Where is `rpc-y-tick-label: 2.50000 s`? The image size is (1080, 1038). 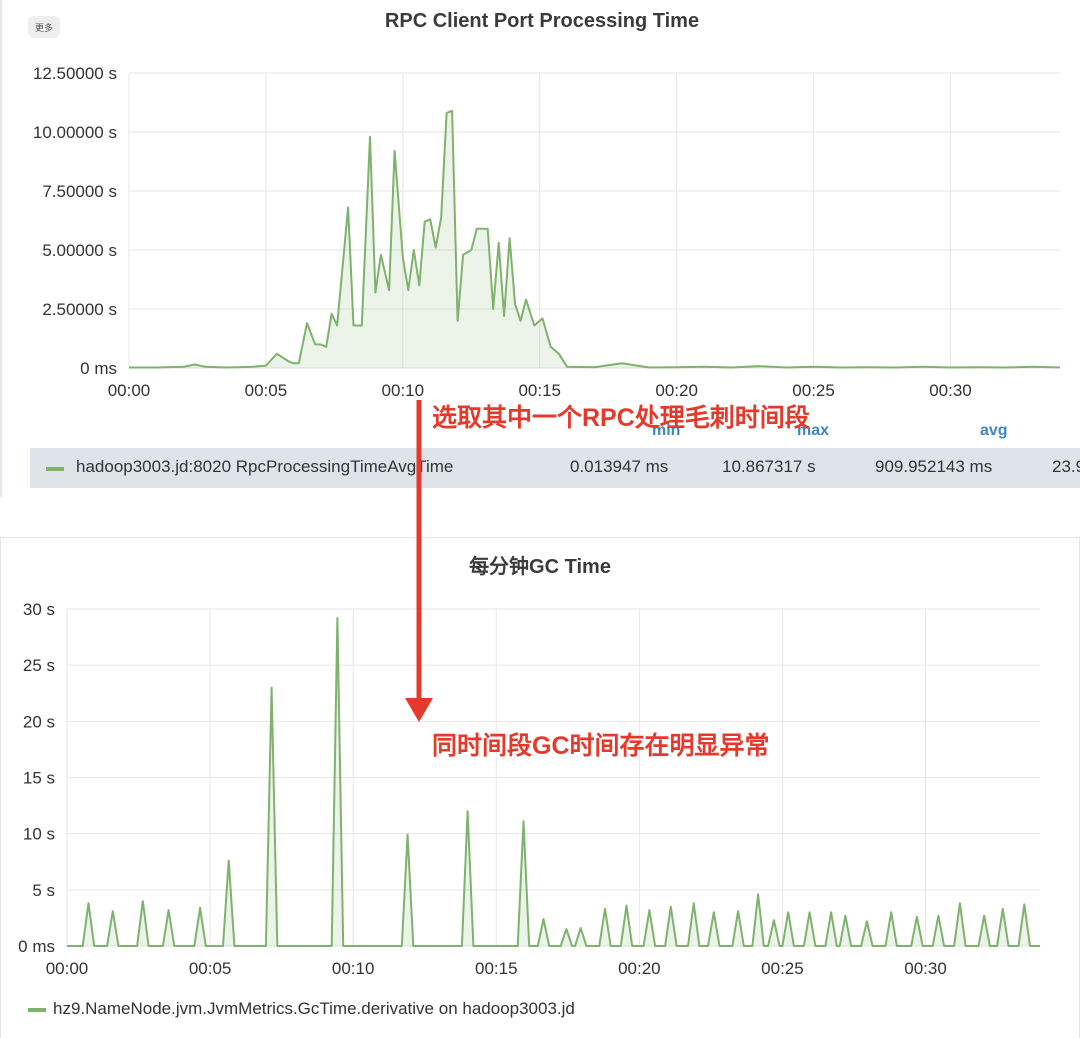 rpc-y-tick-label: 2.50000 s is located at coordinates (79, 309).